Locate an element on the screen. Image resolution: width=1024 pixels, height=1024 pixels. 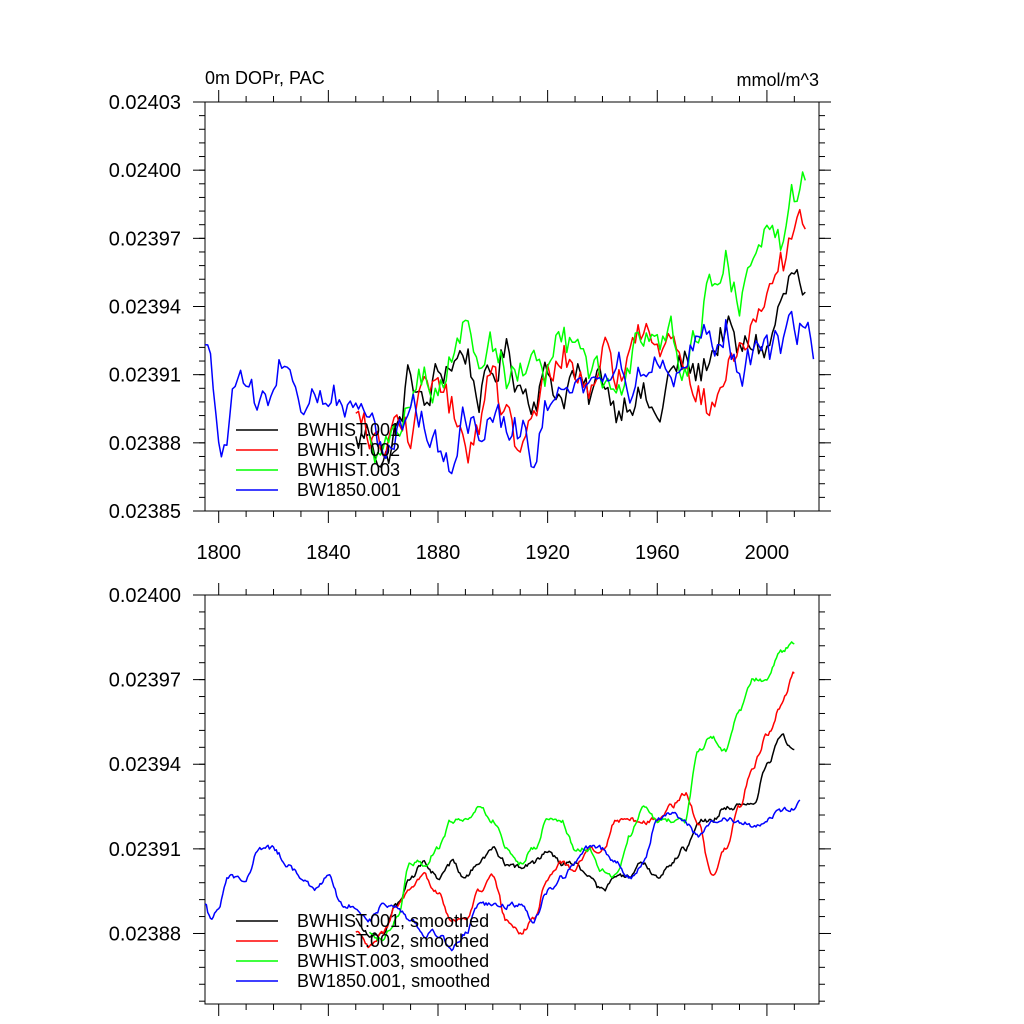
y-tick-label: 0.02403 is located at coordinates (145, 103).